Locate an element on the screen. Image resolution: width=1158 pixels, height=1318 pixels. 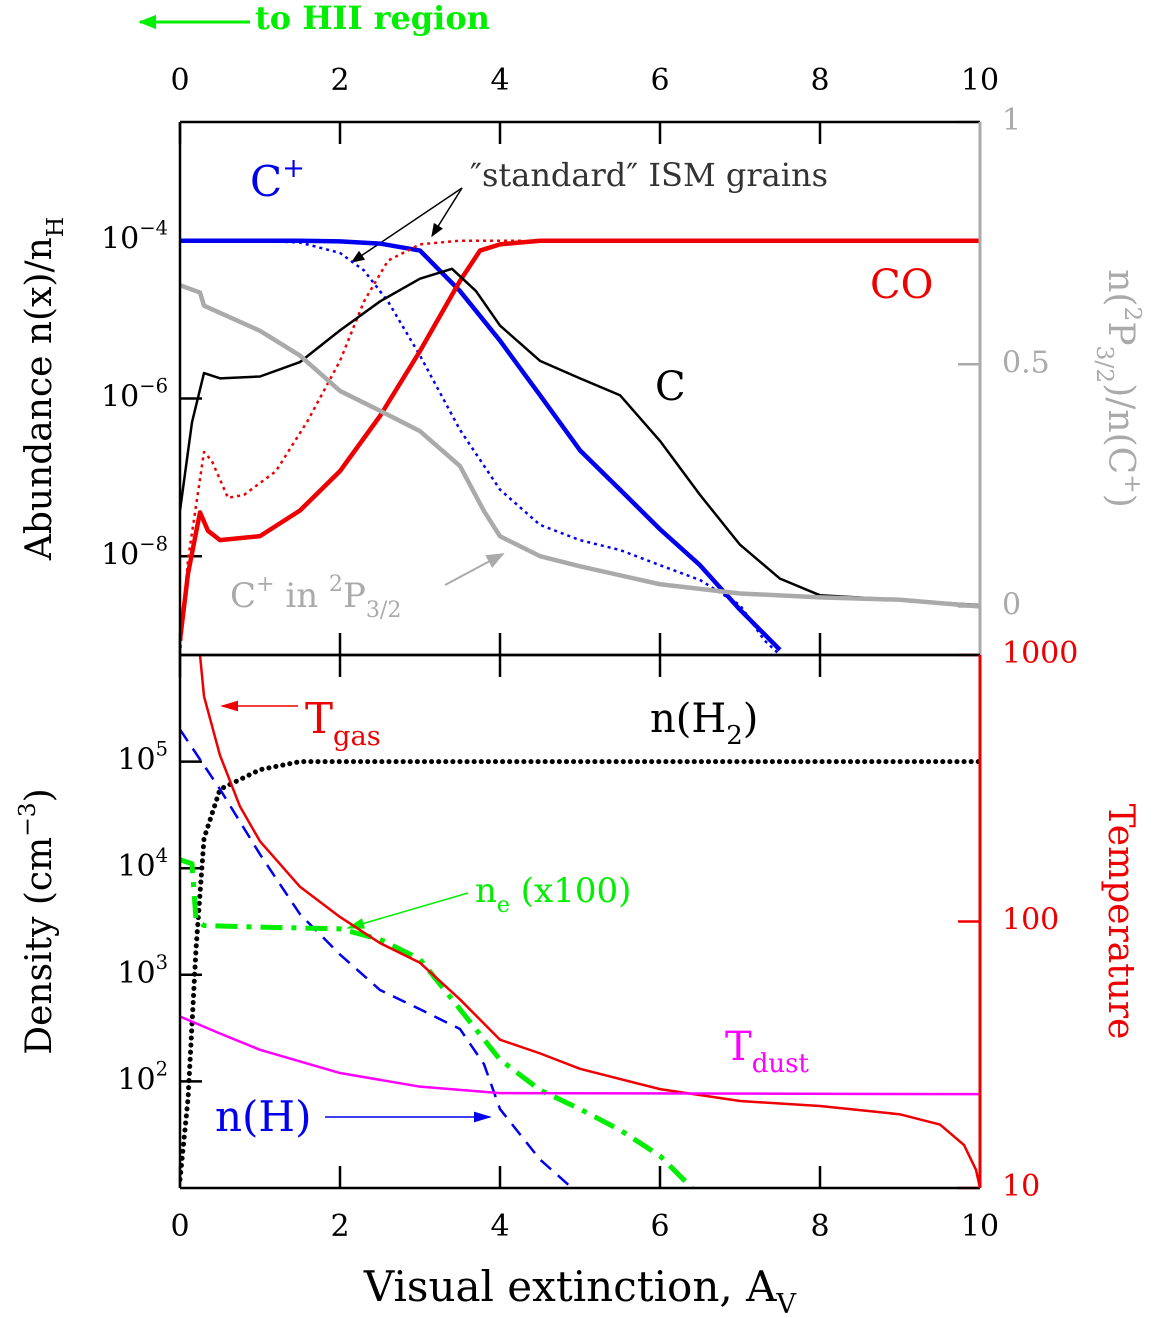
text-part: V is located at coordinates (786, 1303).